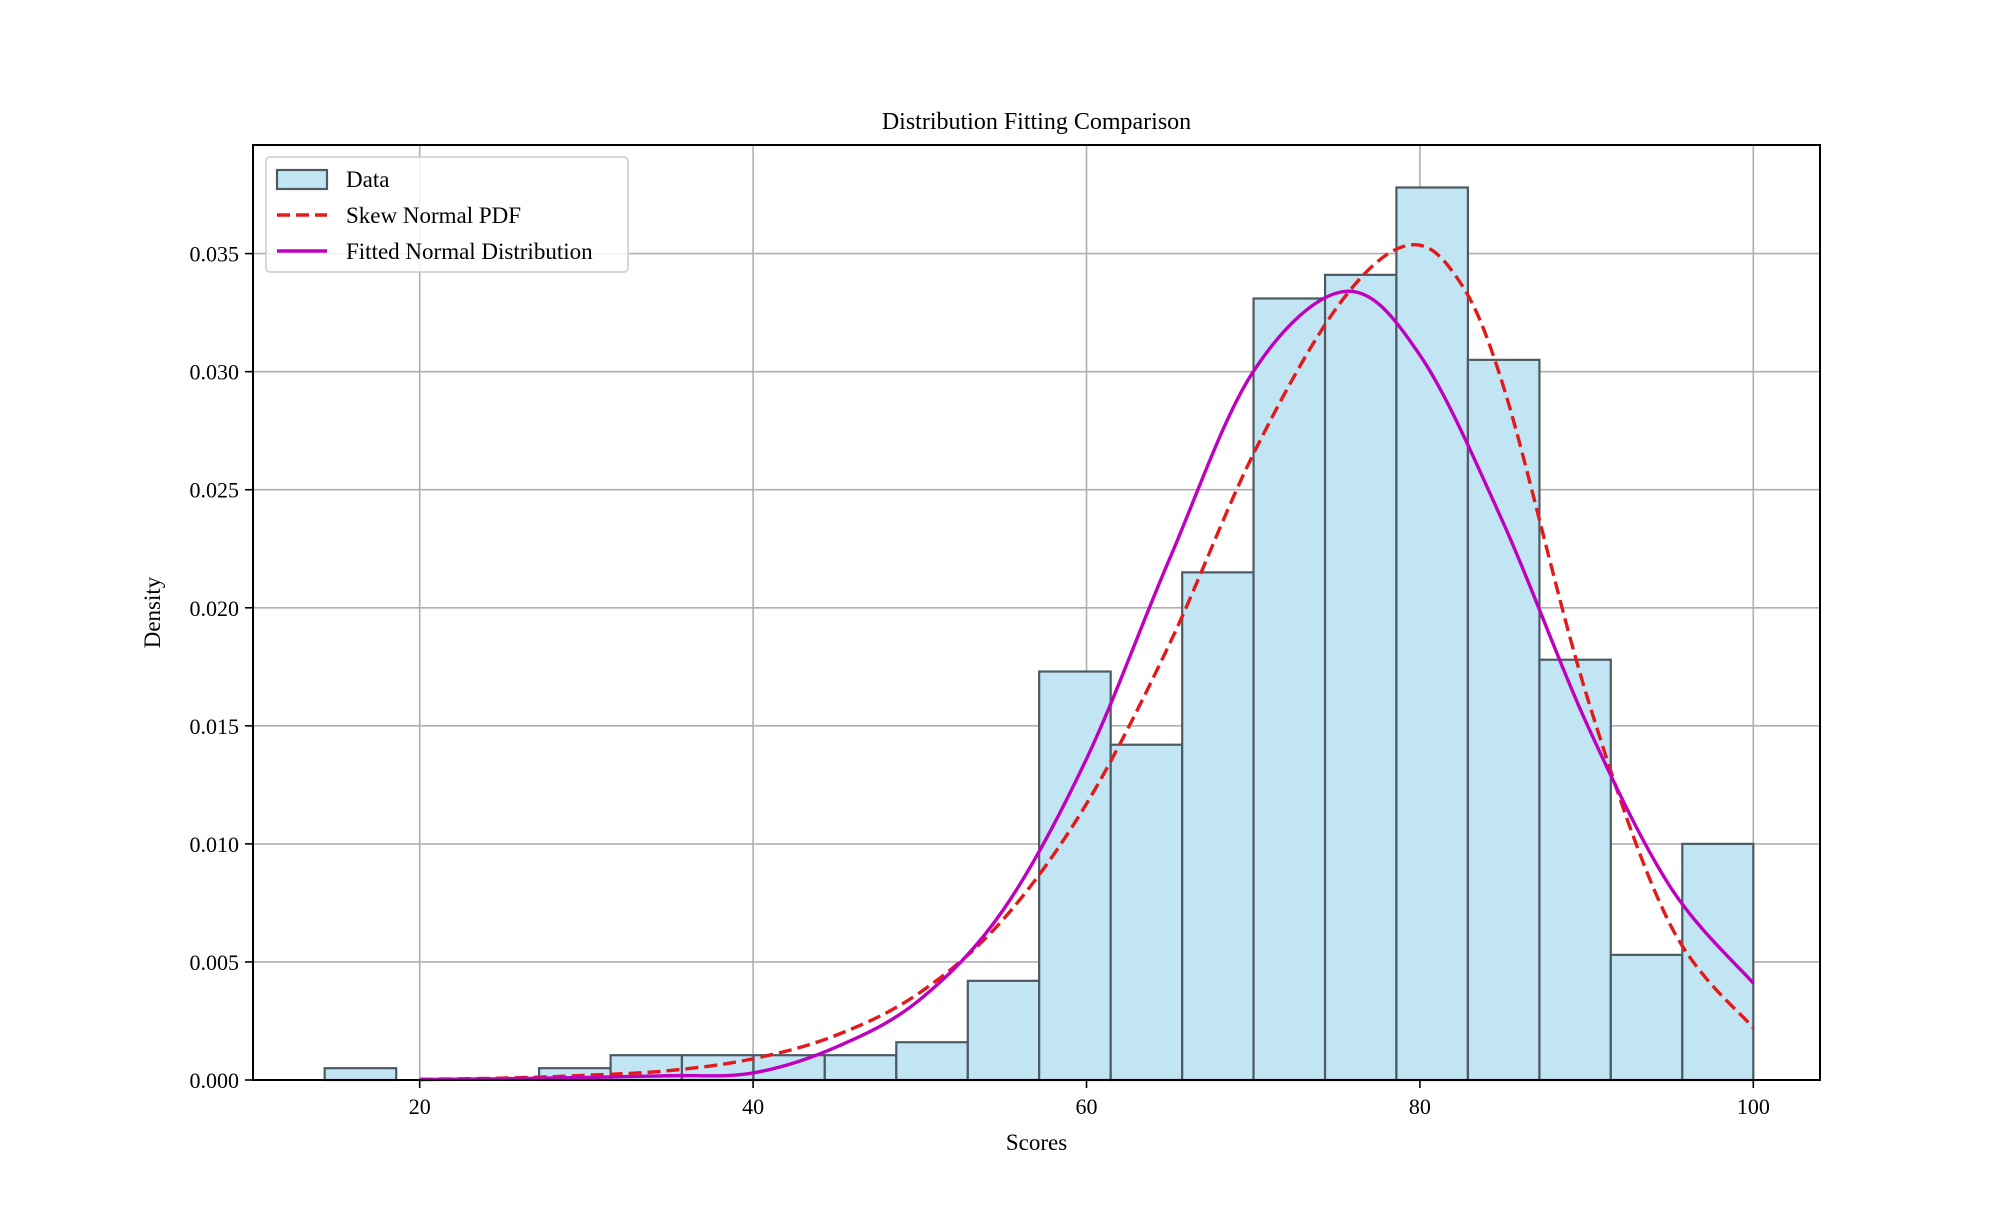 The width and height of the screenshot is (2000, 1205). I want to click on chart-title: Distribution Fitting Comparison, so click(1036, 122).